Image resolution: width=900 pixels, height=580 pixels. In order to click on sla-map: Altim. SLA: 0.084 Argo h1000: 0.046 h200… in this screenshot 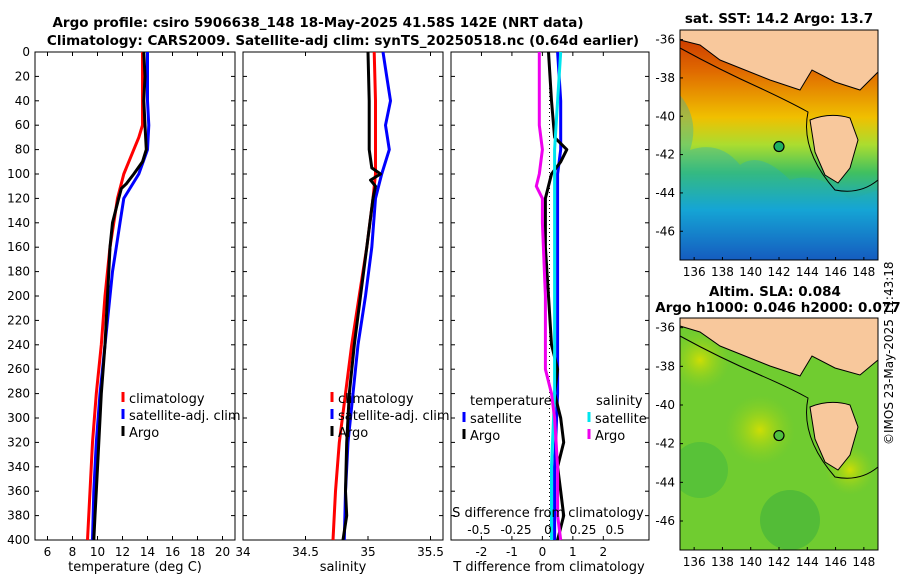, I will do `click(777, 426)`.